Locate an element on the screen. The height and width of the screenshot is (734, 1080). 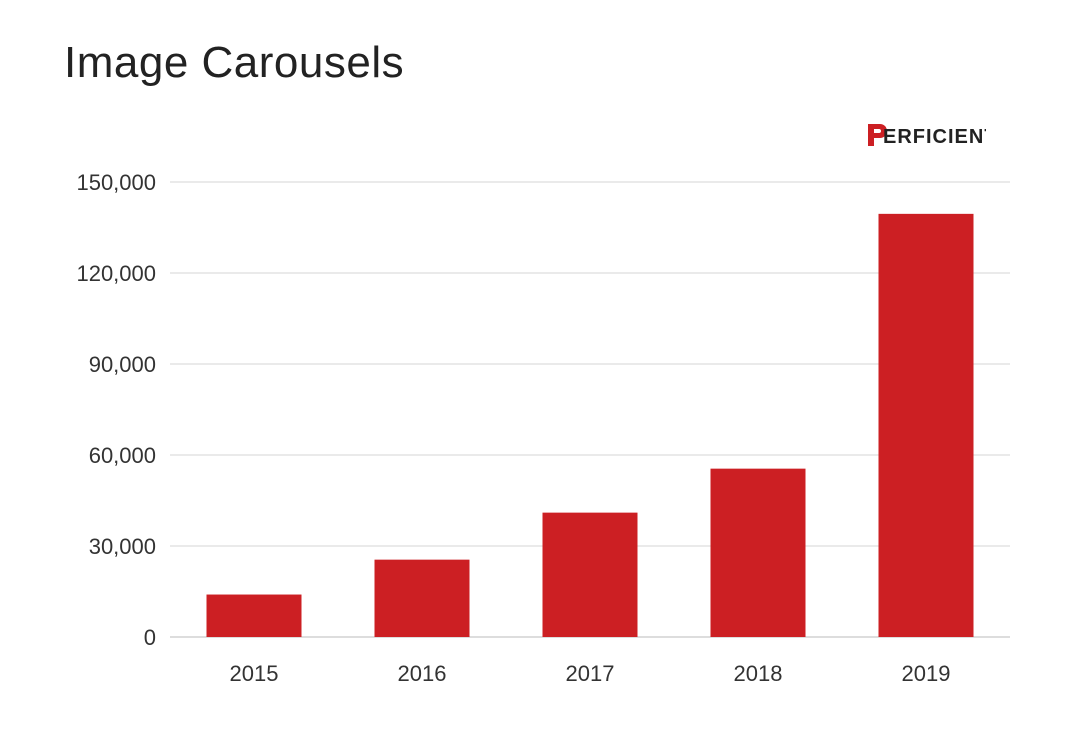
y-axis-ticks: 0 30,000 60,000 90,000 120,000 150,000 is located at coordinates (116, 410).